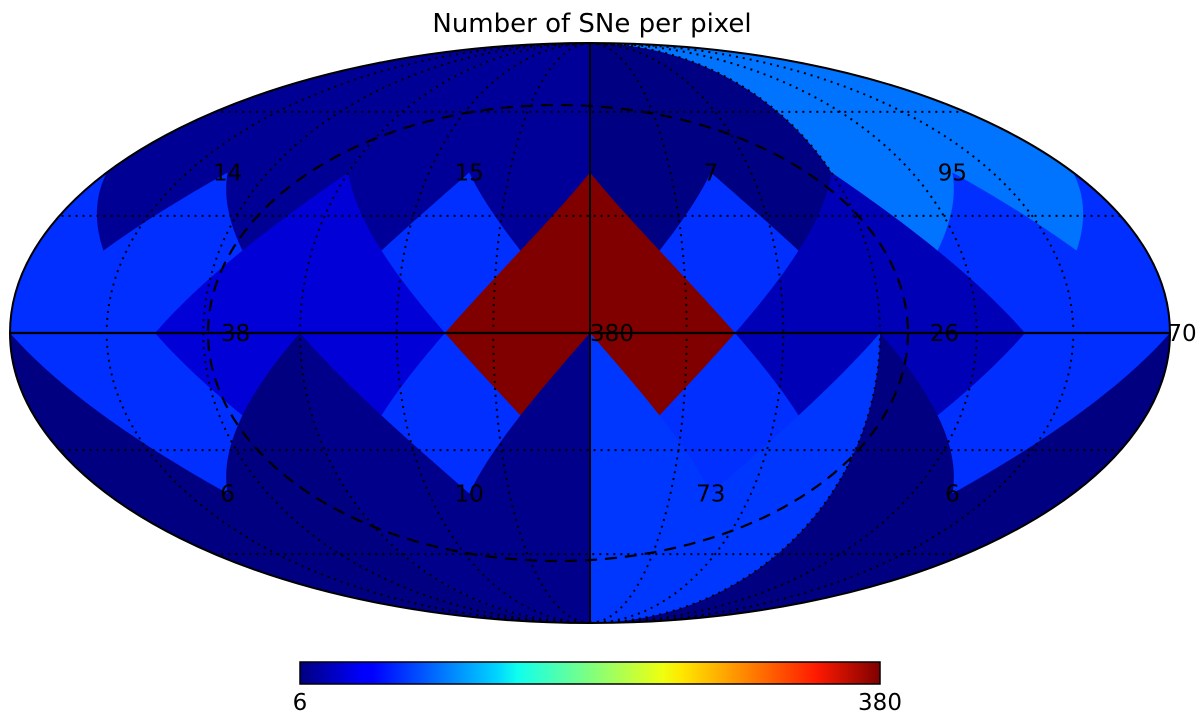  What do you see at coordinates (612, 334) in the screenshot?
I see `pixel-label-equator-2: 380` at bounding box center [612, 334].